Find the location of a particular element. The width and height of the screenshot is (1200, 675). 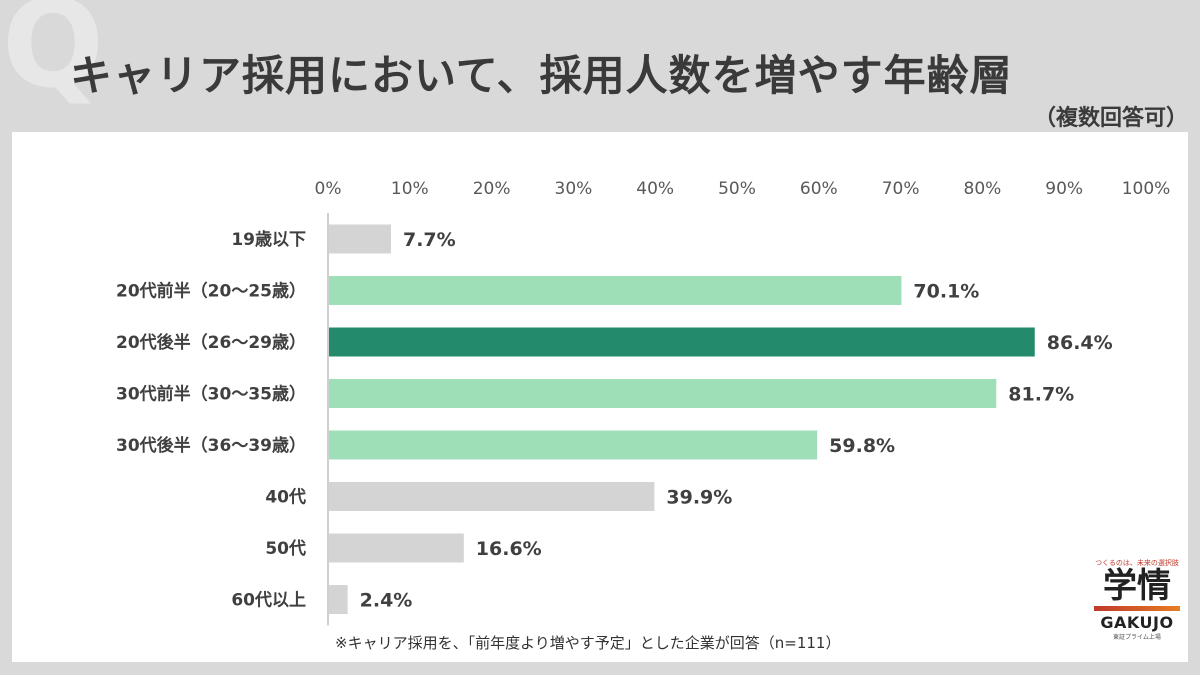

x-tick-label: 70% is located at coordinates (901, 189).